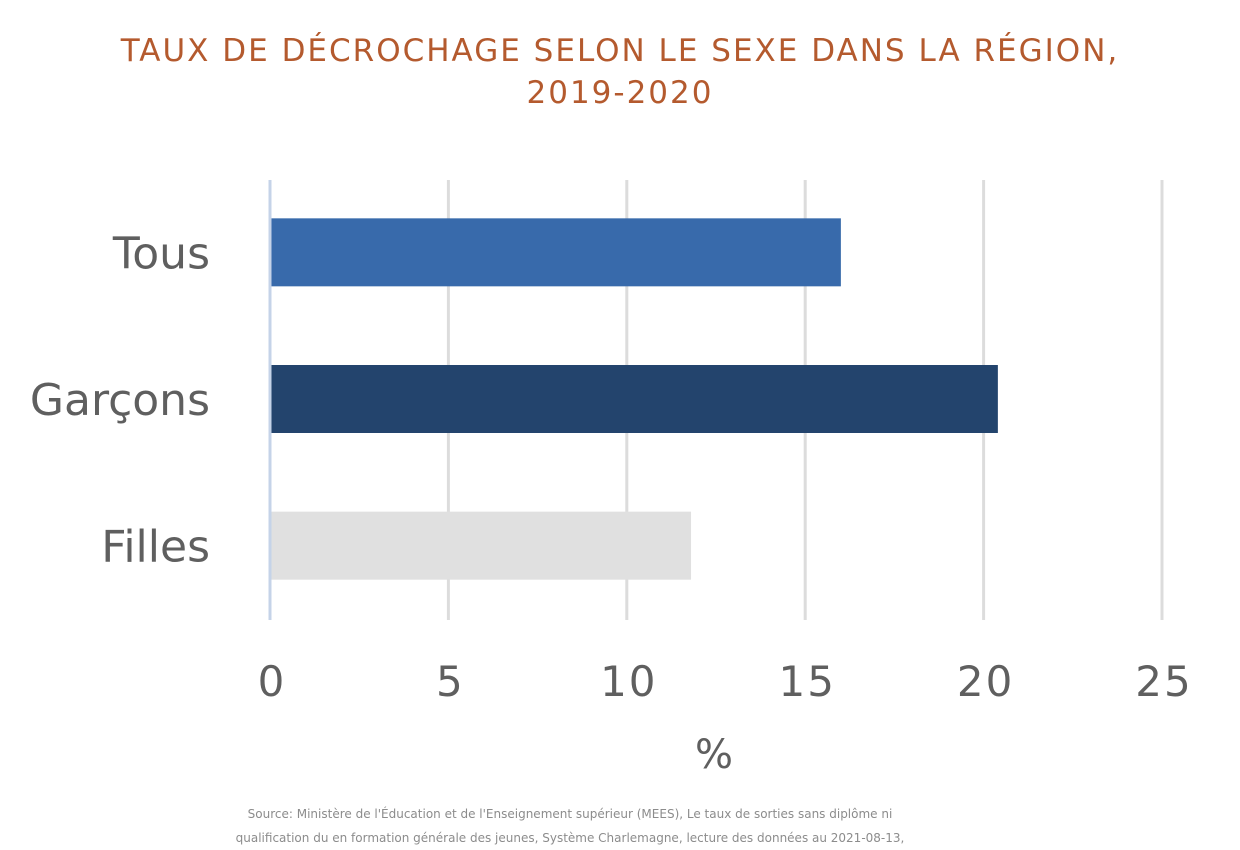  Describe the element at coordinates (620, 93) in the screenshot. I see `chart-title-line-2: 2019-2020` at that location.